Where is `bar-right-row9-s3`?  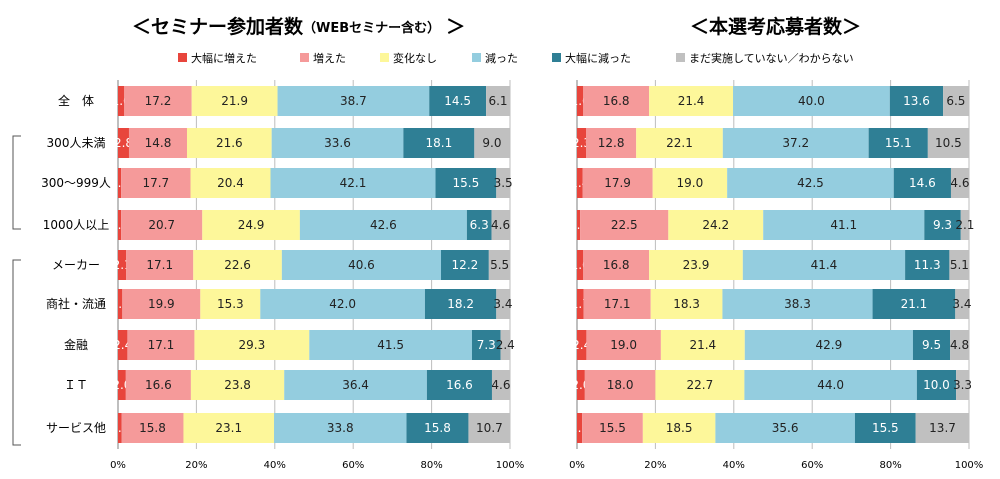 bar-right-row9-s3 is located at coordinates (679, 428).